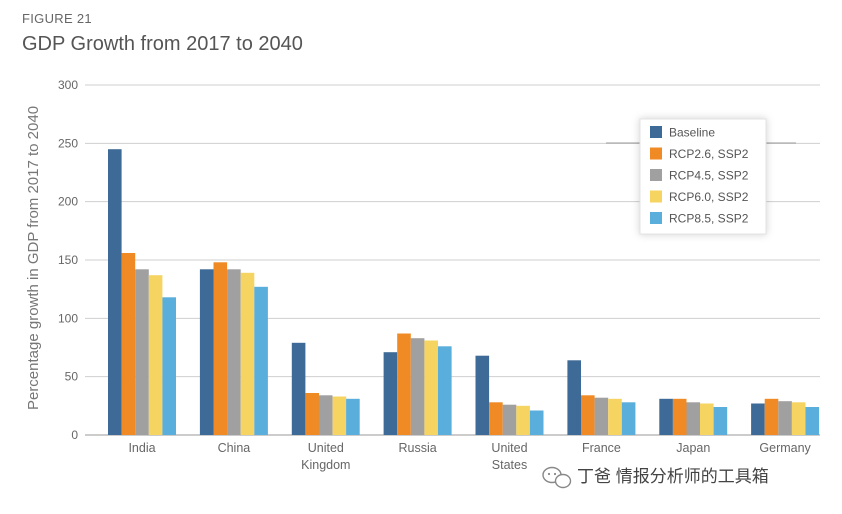 The height and width of the screenshot is (514, 842). What do you see at coordinates (72, 377) in the screenshot?
I see `y-tick-label: 50` at bounding box center [72, 377].